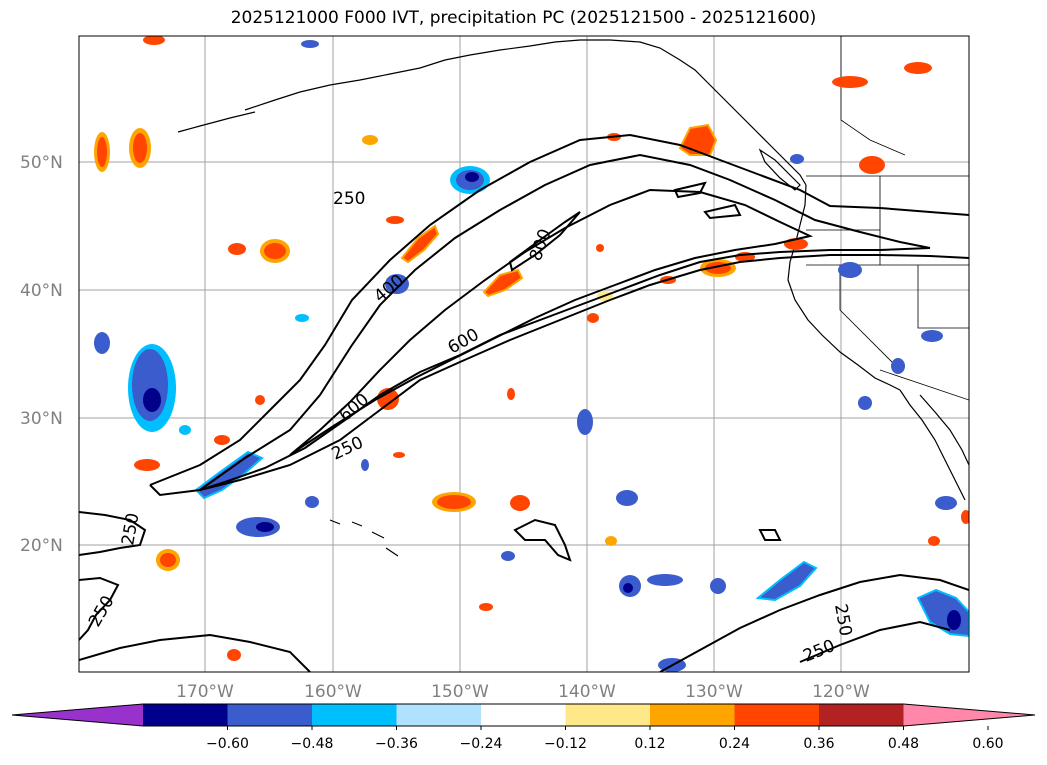  I want to click on colorbar-outline, so click(523, 715).